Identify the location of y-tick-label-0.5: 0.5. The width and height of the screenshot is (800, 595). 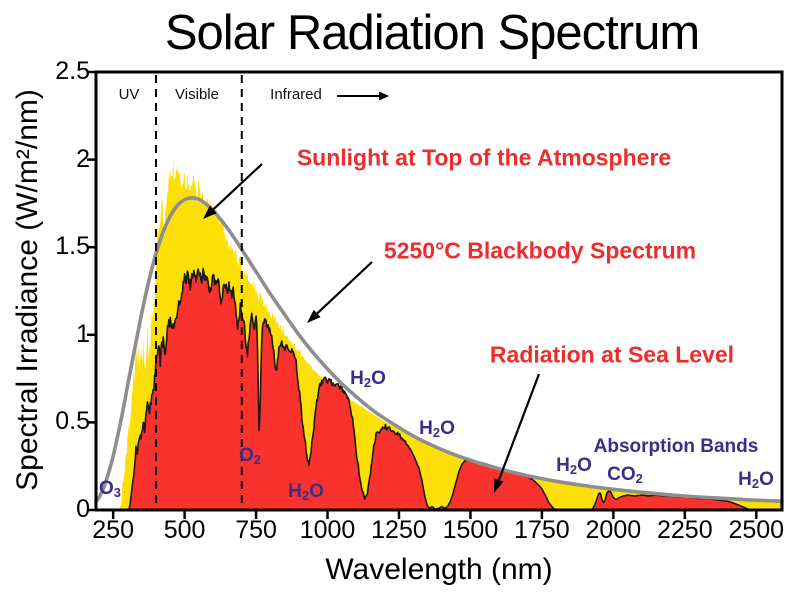
(72, 421).